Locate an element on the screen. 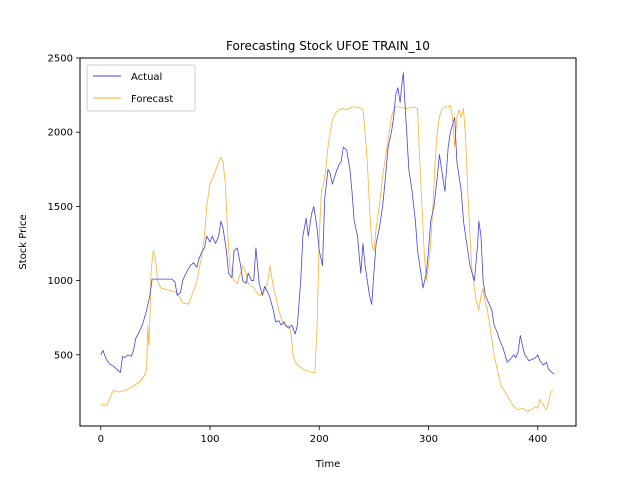 The image size is (640, 480). x-tick-label: 0 is located at coordinates (101, 439).